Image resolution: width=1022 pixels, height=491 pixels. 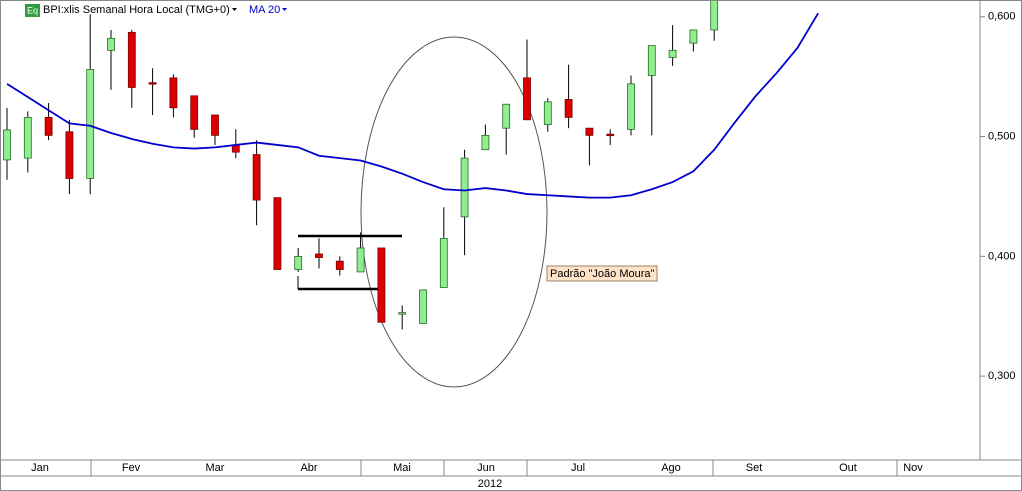 What do you see at coordinates (1002, 376) in the screenshot?
I see `y-tick-label: 0,300` at bounding box center [1002, 376].